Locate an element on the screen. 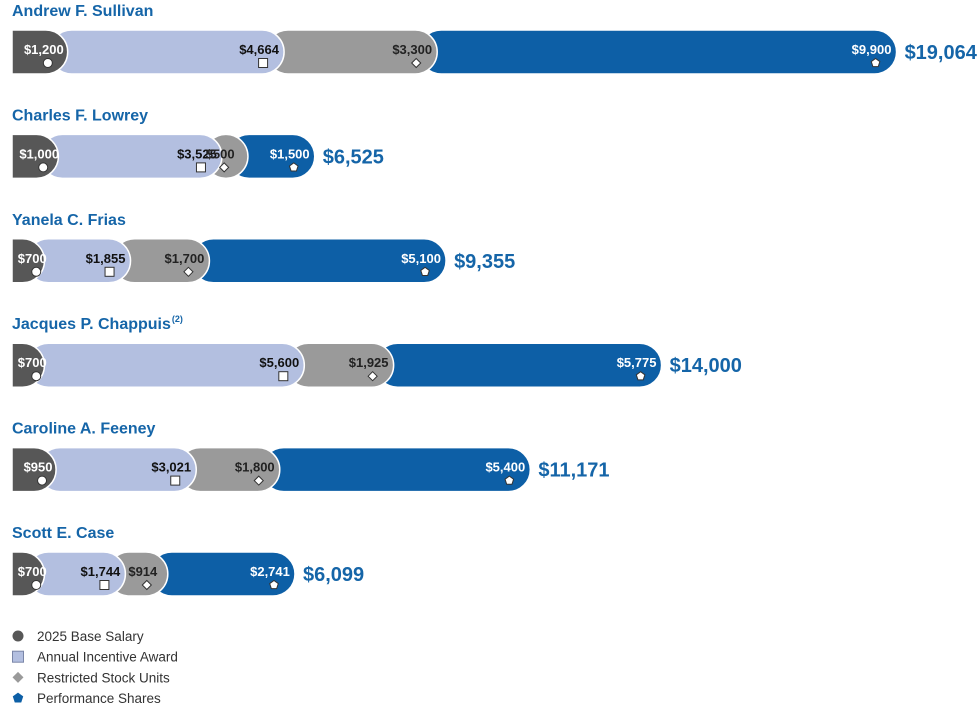 The image size is (980, 708). segment-value-label: $3,300 is located at coordinates (412, 49).